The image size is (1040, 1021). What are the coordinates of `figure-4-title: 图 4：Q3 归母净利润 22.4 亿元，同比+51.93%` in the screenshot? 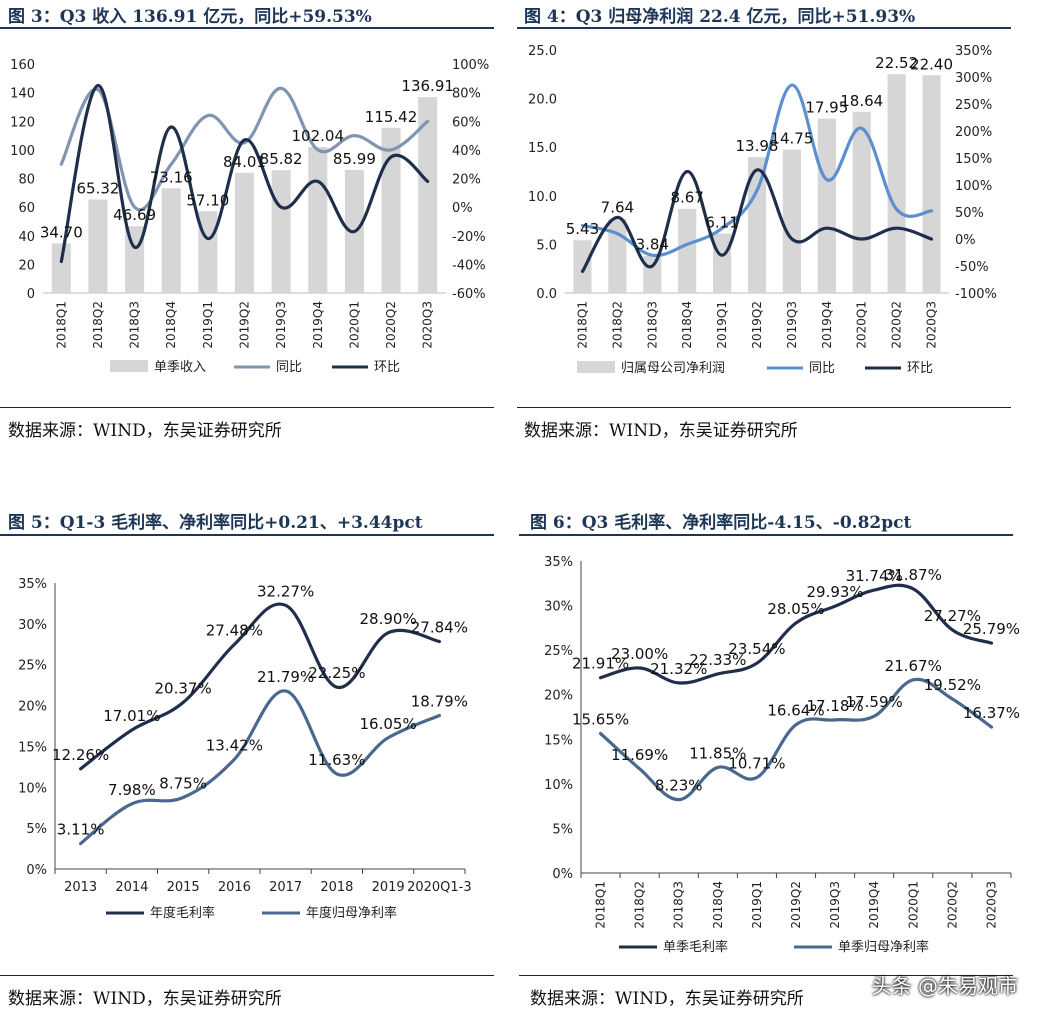 It's located at (720, 17).